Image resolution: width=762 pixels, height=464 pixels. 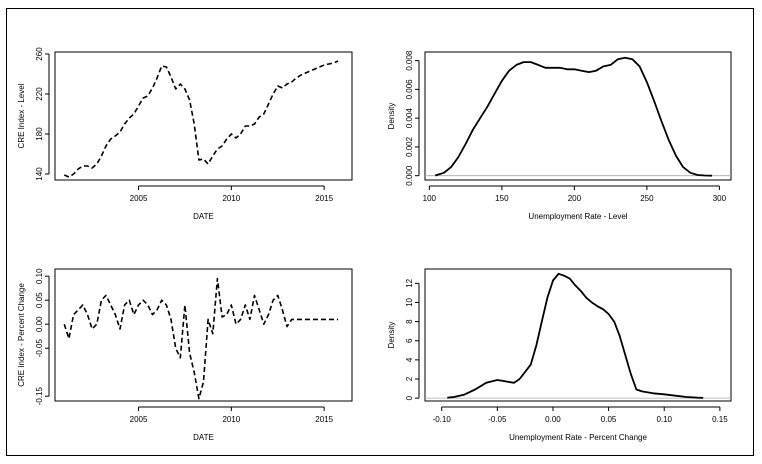 What do you see at coordinates (409, 321) in the screenshot?
I see `y-tick-label: 8` at bounding box center [409, 321].